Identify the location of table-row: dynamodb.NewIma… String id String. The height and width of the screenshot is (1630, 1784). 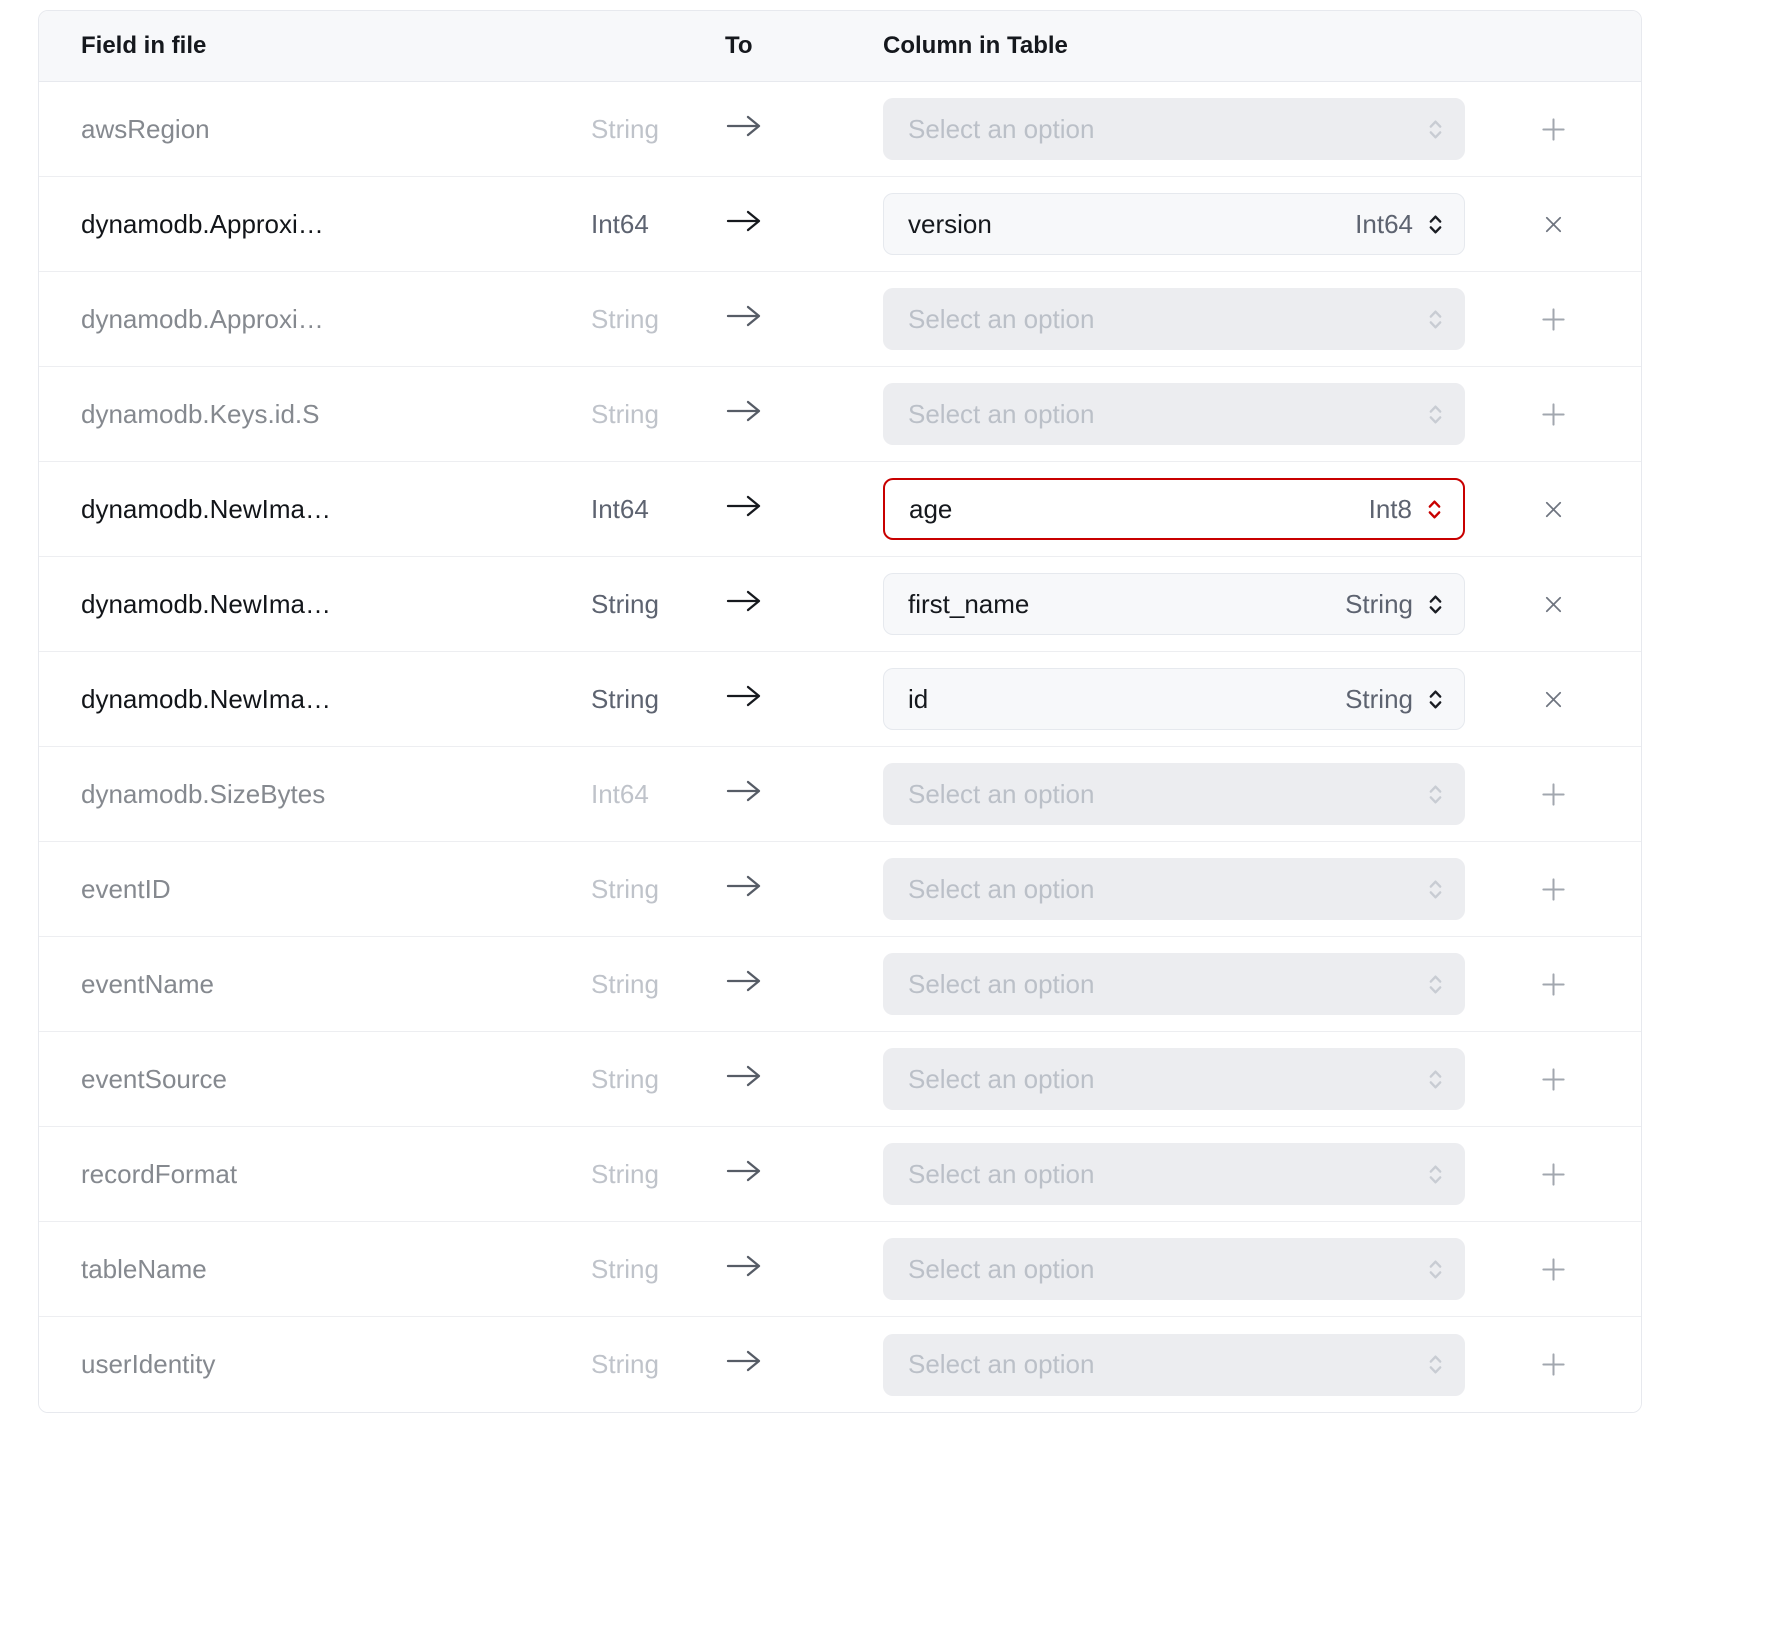
(840, 699).